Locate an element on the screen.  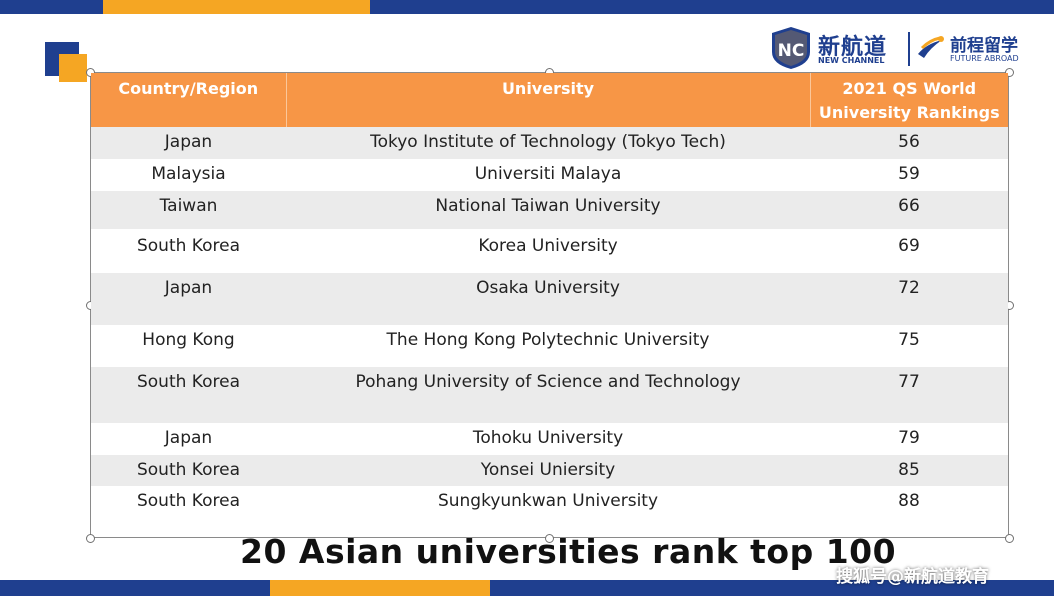
bottom-bar-right is located at coordinates (772, 588).